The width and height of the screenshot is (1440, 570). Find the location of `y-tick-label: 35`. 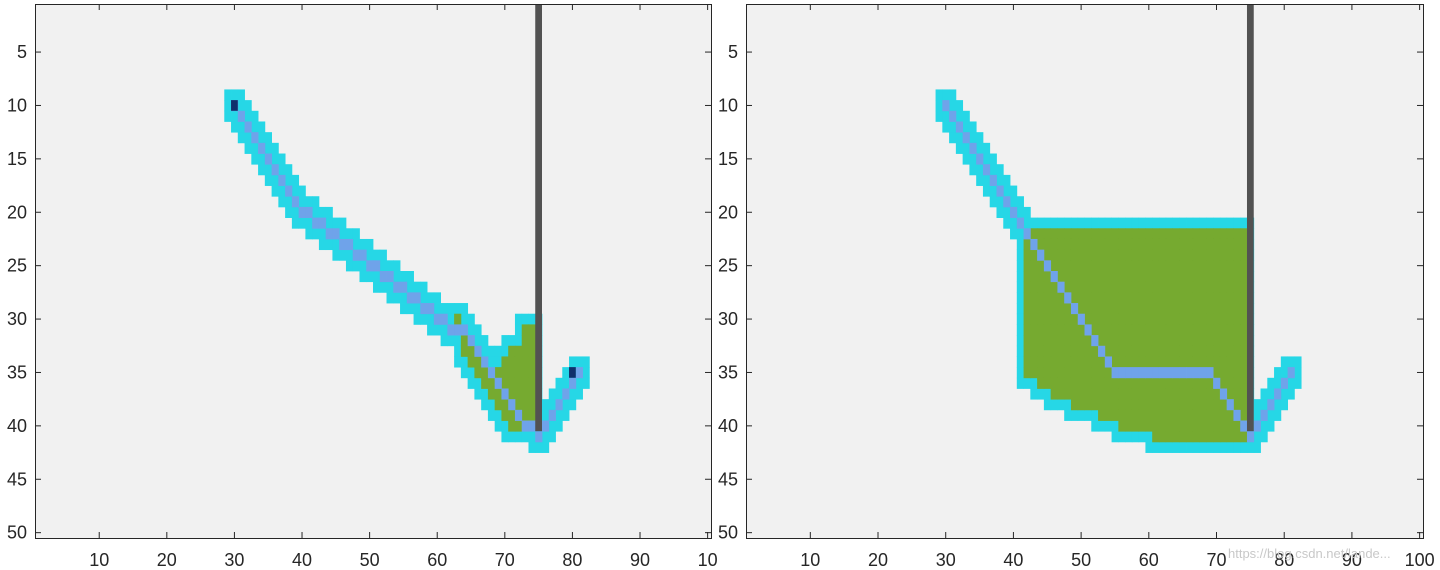

y-tick-label: 35 is located at coordinates (728, 372).